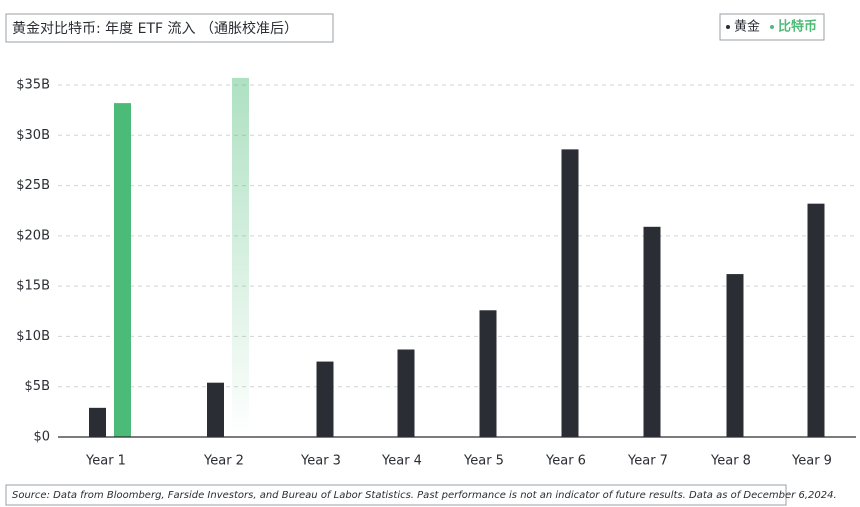 The height and width of the screenshot is (507, 860). I want to click on x-tick-label: Year 8, so click(730, 461).